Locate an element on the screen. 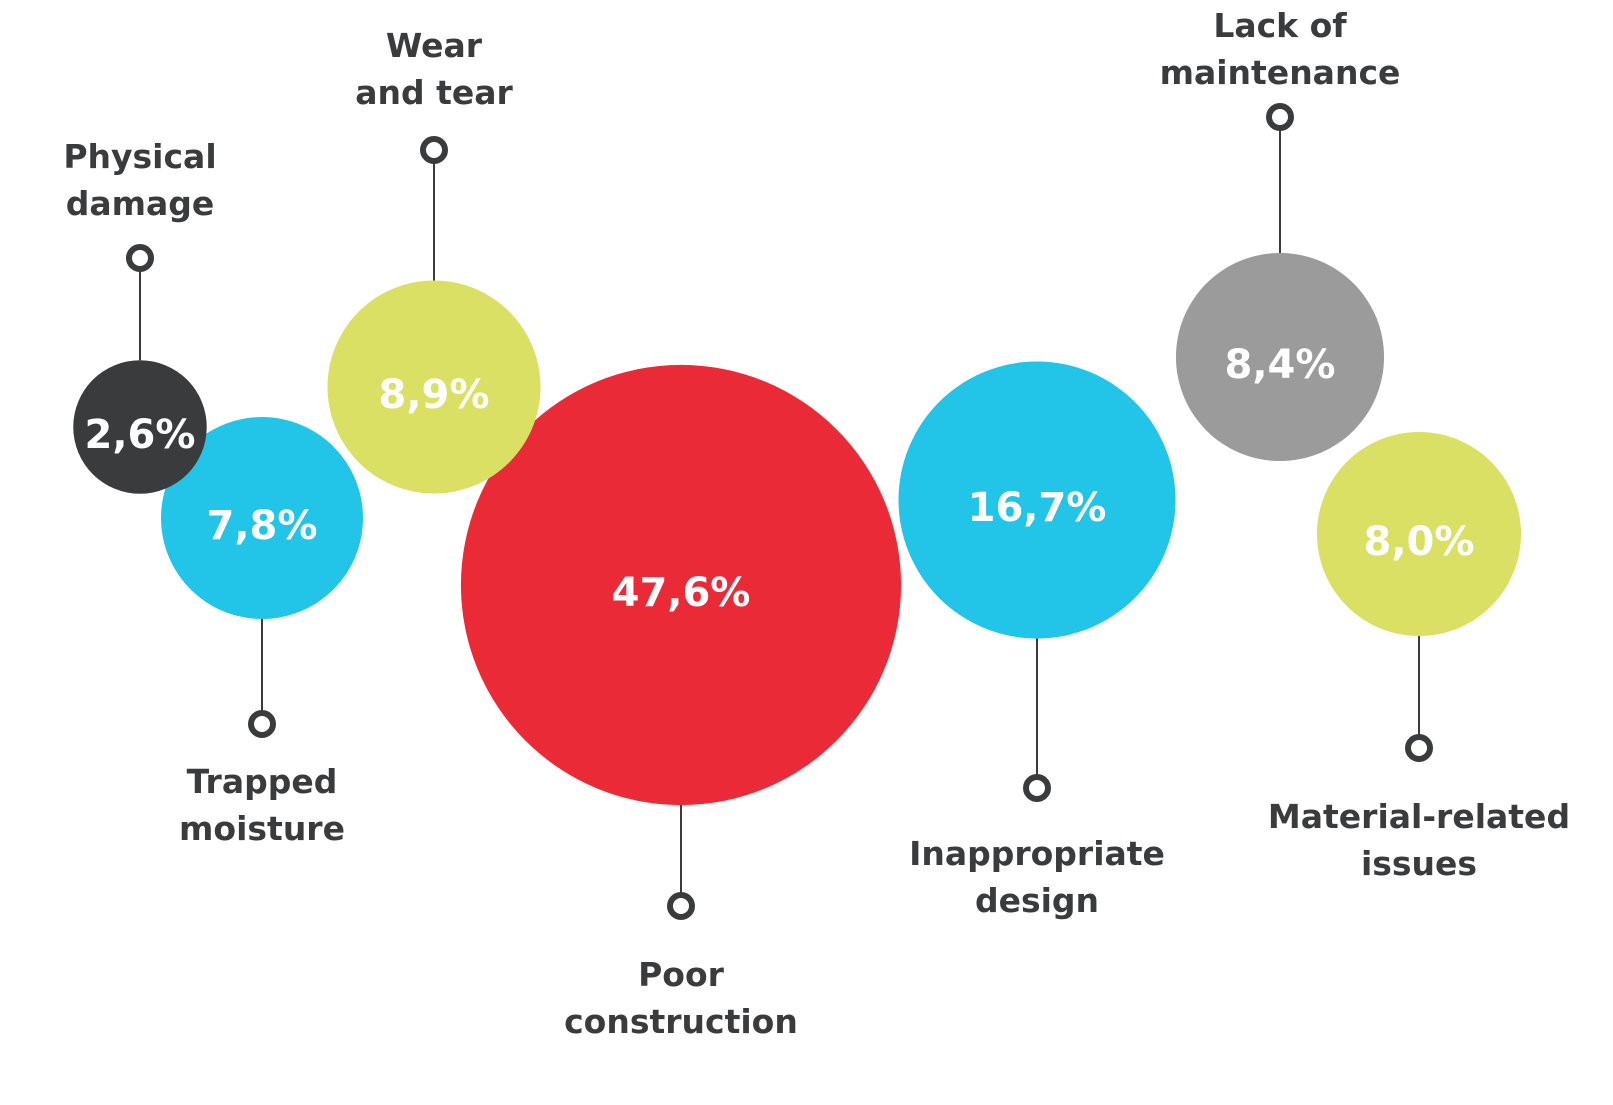  value-label: 8,4% is located at coordinates (1280, 365).